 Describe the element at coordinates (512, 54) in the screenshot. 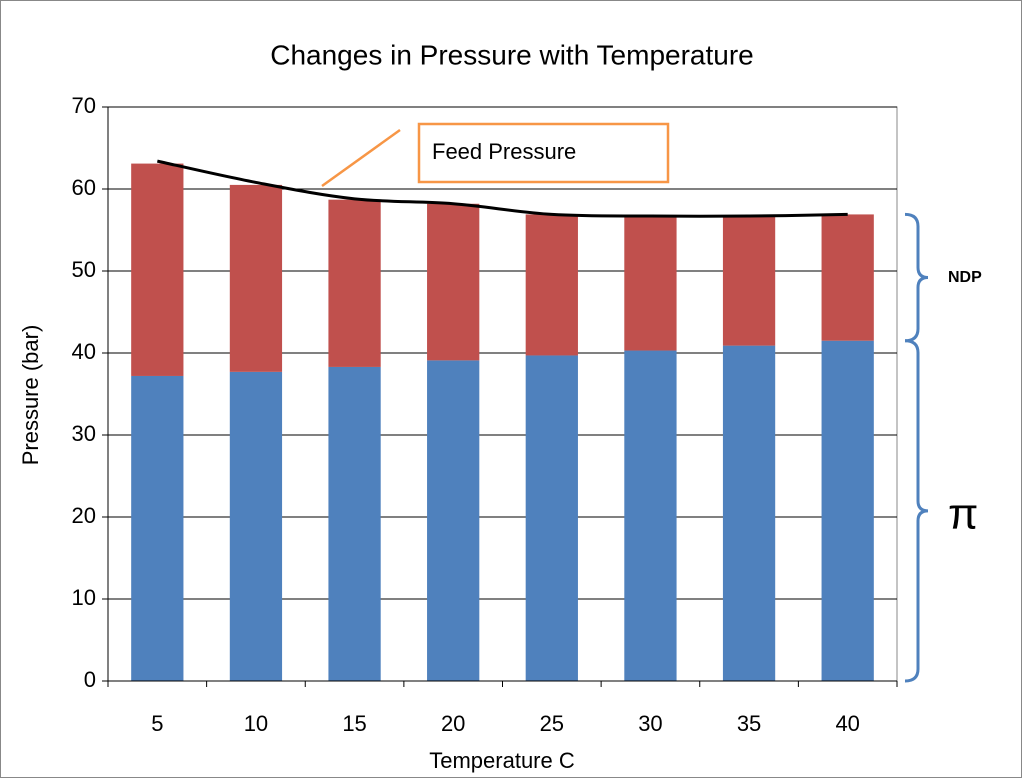

I see `chart-title: Changes in Pressure with Temperature` at that location.